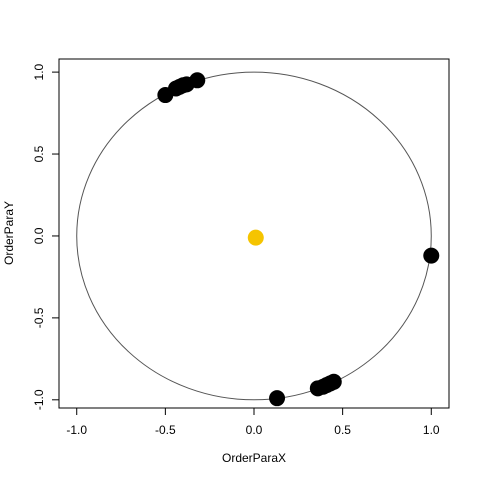 The width and height of the screenshot is (480, 480). I want to click on y-tick-label: -0.5, so click(39, 317).